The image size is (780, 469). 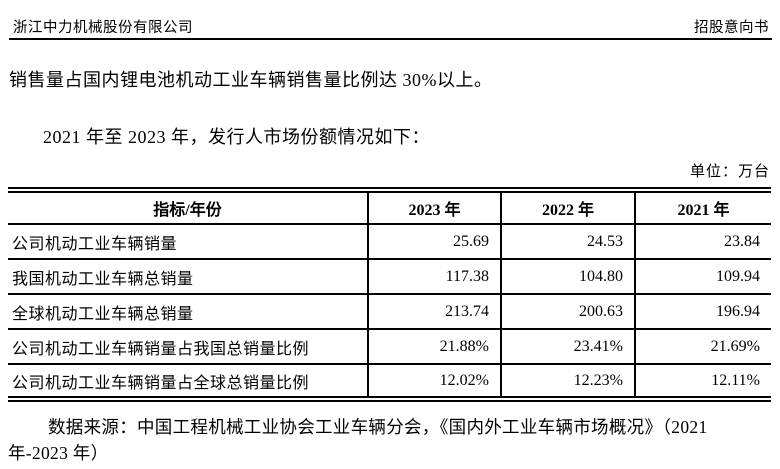 What do you see at coordinates (434, 312) in the screenshot?
I see `cell-value: 213.74` at bounding box center [434, 312].